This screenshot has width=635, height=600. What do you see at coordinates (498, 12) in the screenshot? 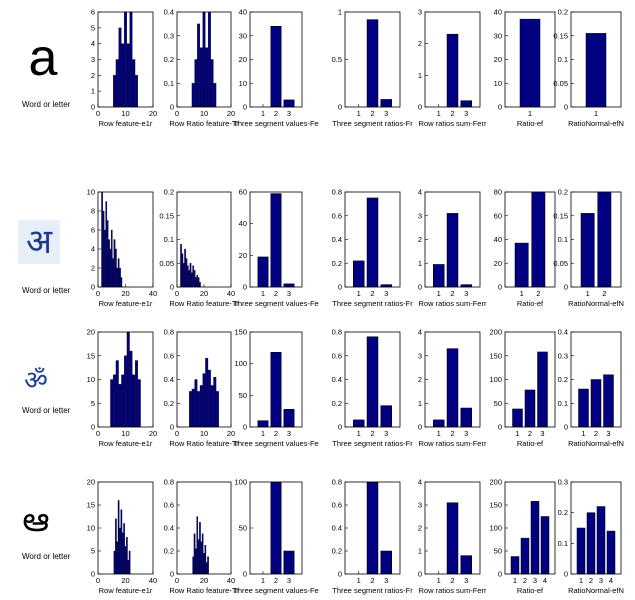
I see `y-tick-label: 40` at bounding box center [498, 12].